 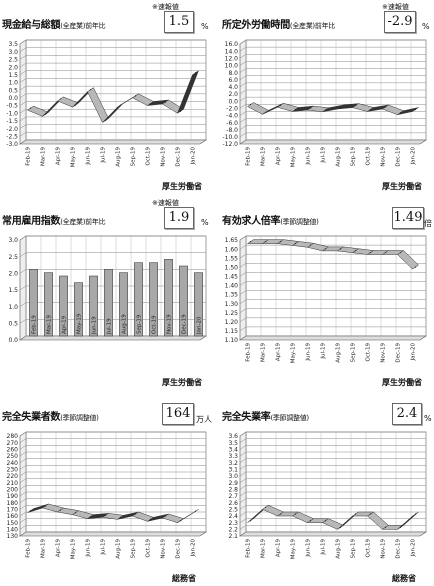 What do you see at coordinates (233, 443) in the screenshot?
I see `y-tick-label: 3.5` at bounding box center [233, 443].